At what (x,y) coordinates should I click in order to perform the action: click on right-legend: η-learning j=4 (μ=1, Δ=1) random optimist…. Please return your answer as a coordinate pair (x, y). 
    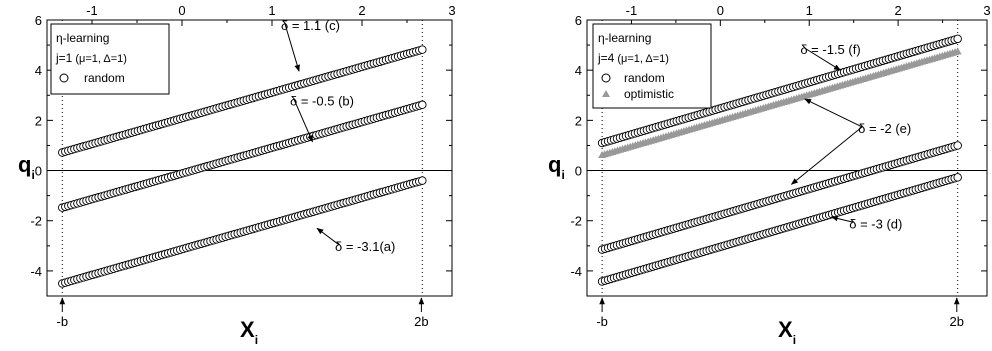
    Looking at the image, I should click on (652, 66).